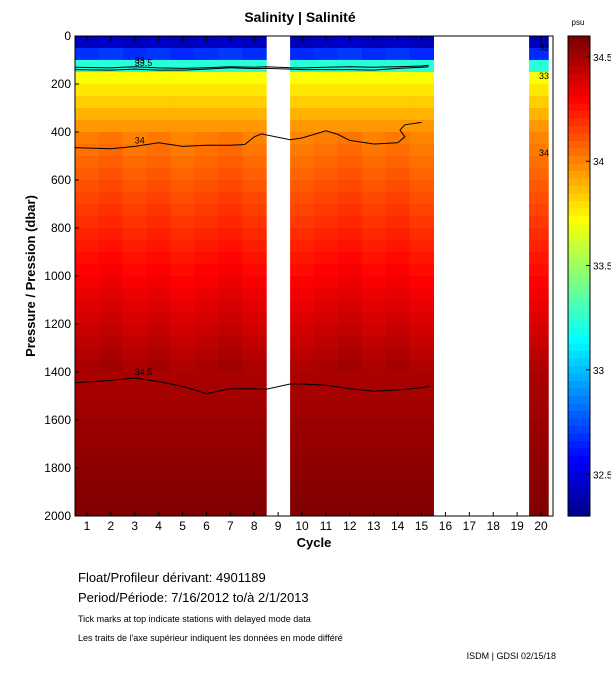 The width and height of the screenshot is (611, 675). I want to click on x-tick-label: 1, so click(87, 526).